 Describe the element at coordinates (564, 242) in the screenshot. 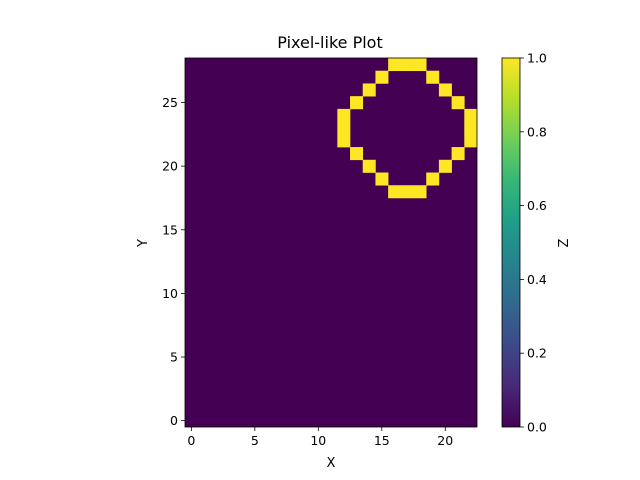

I see `colorbar-label: Z` at that location.